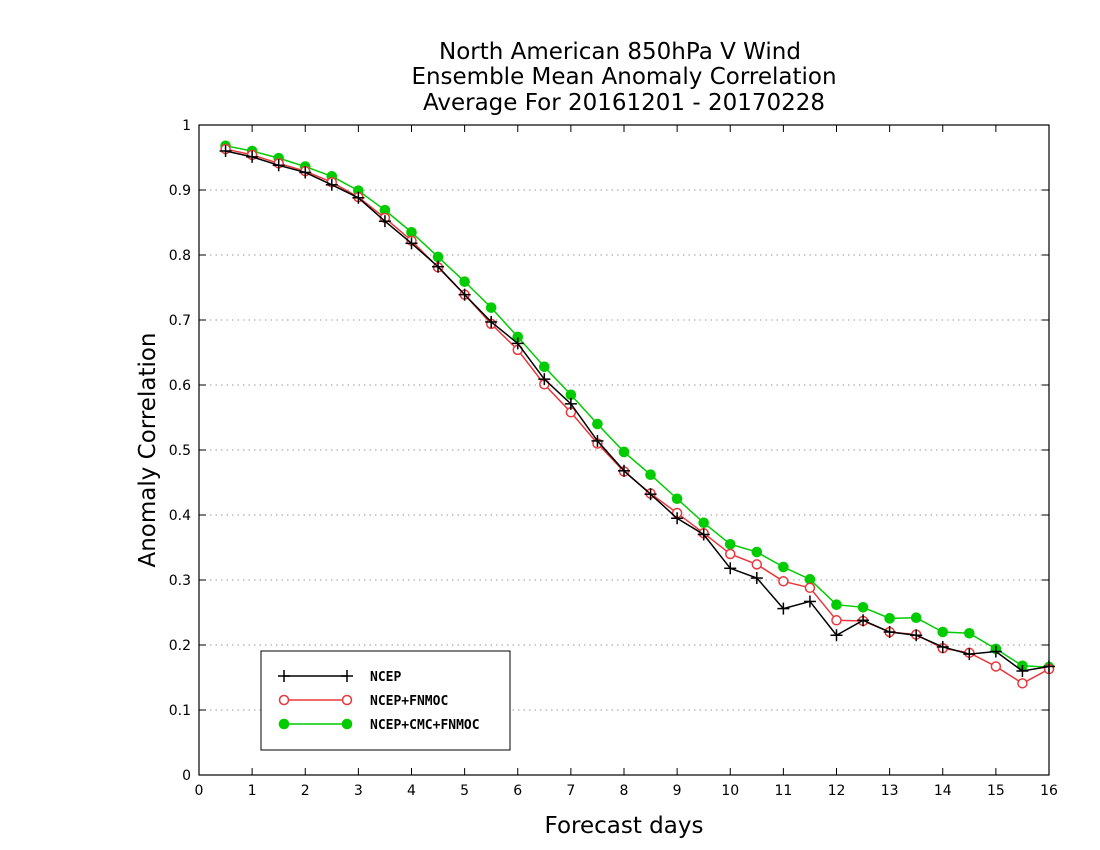 This screenshot has height=850, width=1100. Describe the element at coordinates (620, 52) in the screenshot. I see `title-line-1: North American 850hPa V Wind` at that location.